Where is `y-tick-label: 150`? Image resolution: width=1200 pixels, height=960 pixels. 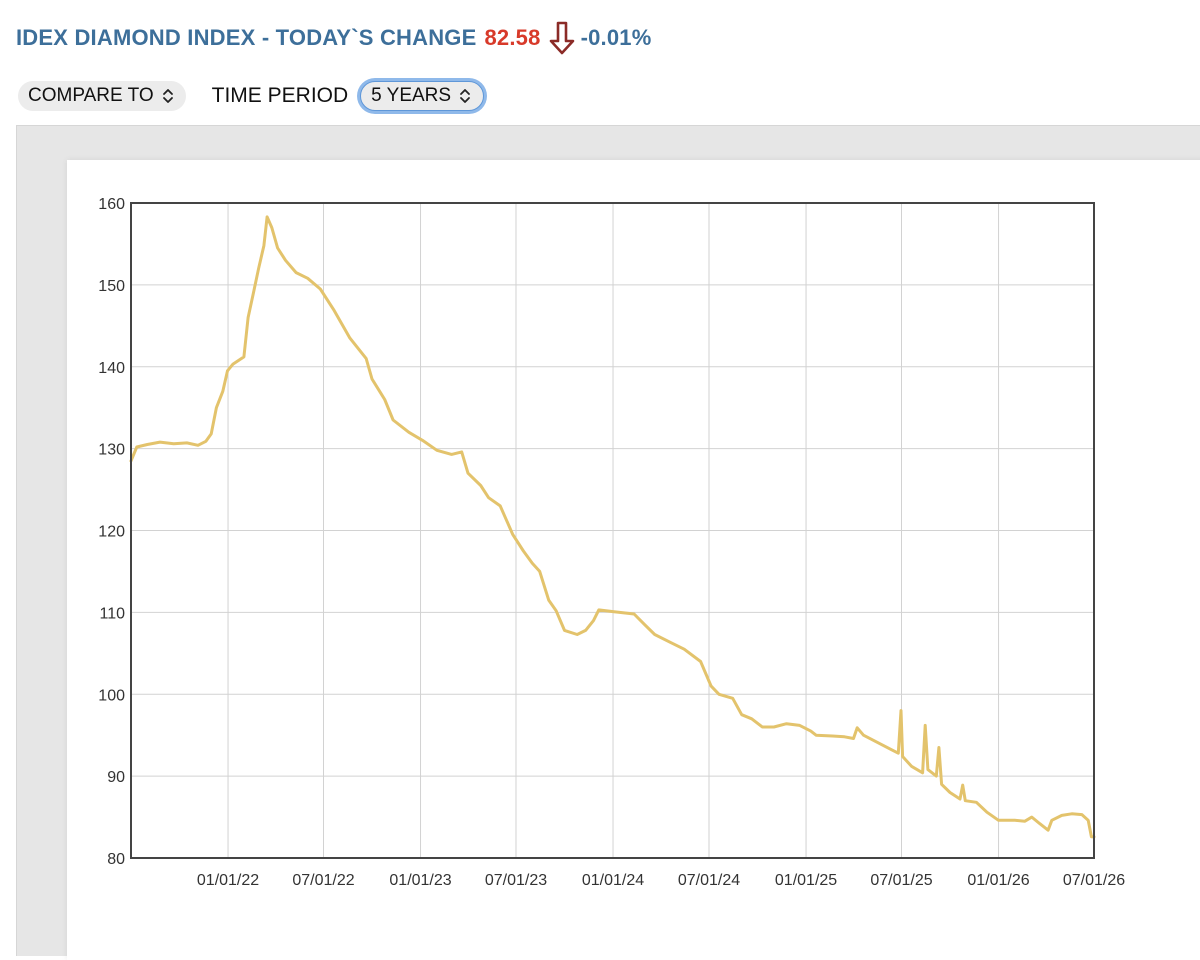
y-tick-label: 150 is located at coordinates (111, 286).